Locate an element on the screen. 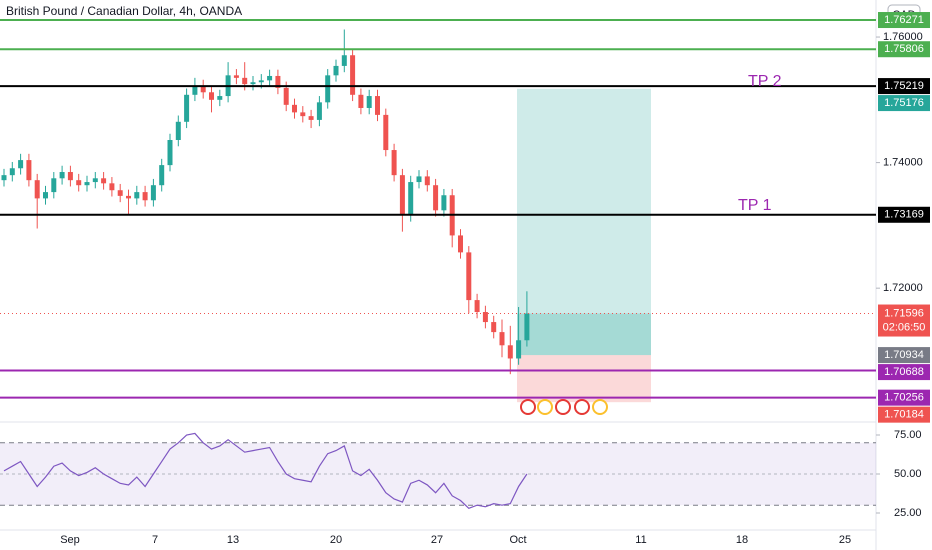  event-icons is located at coordinates (564, 407).